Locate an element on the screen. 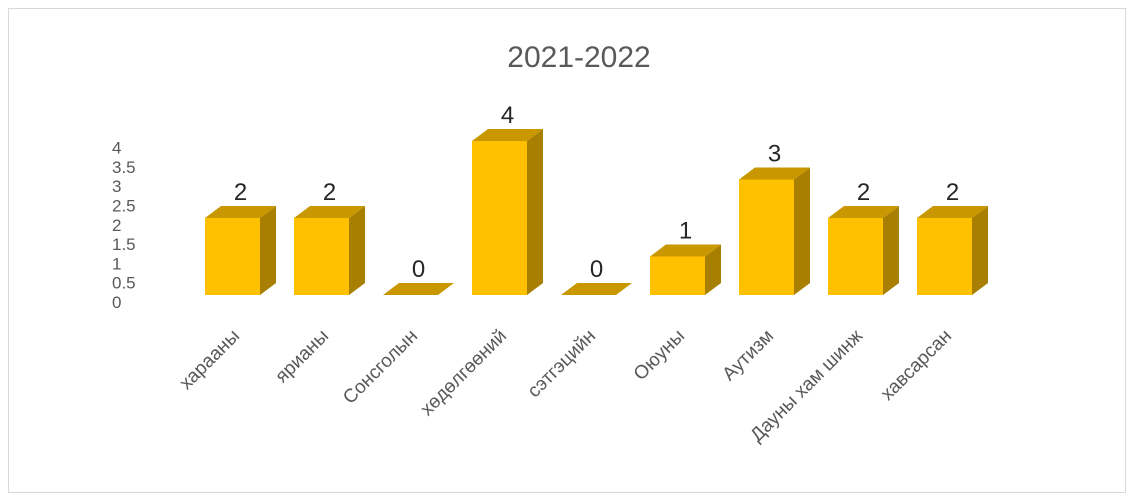 The height and width of the screenshot is (497, 1136). x-tick-label: харааны is located at coordinates (210, 360).